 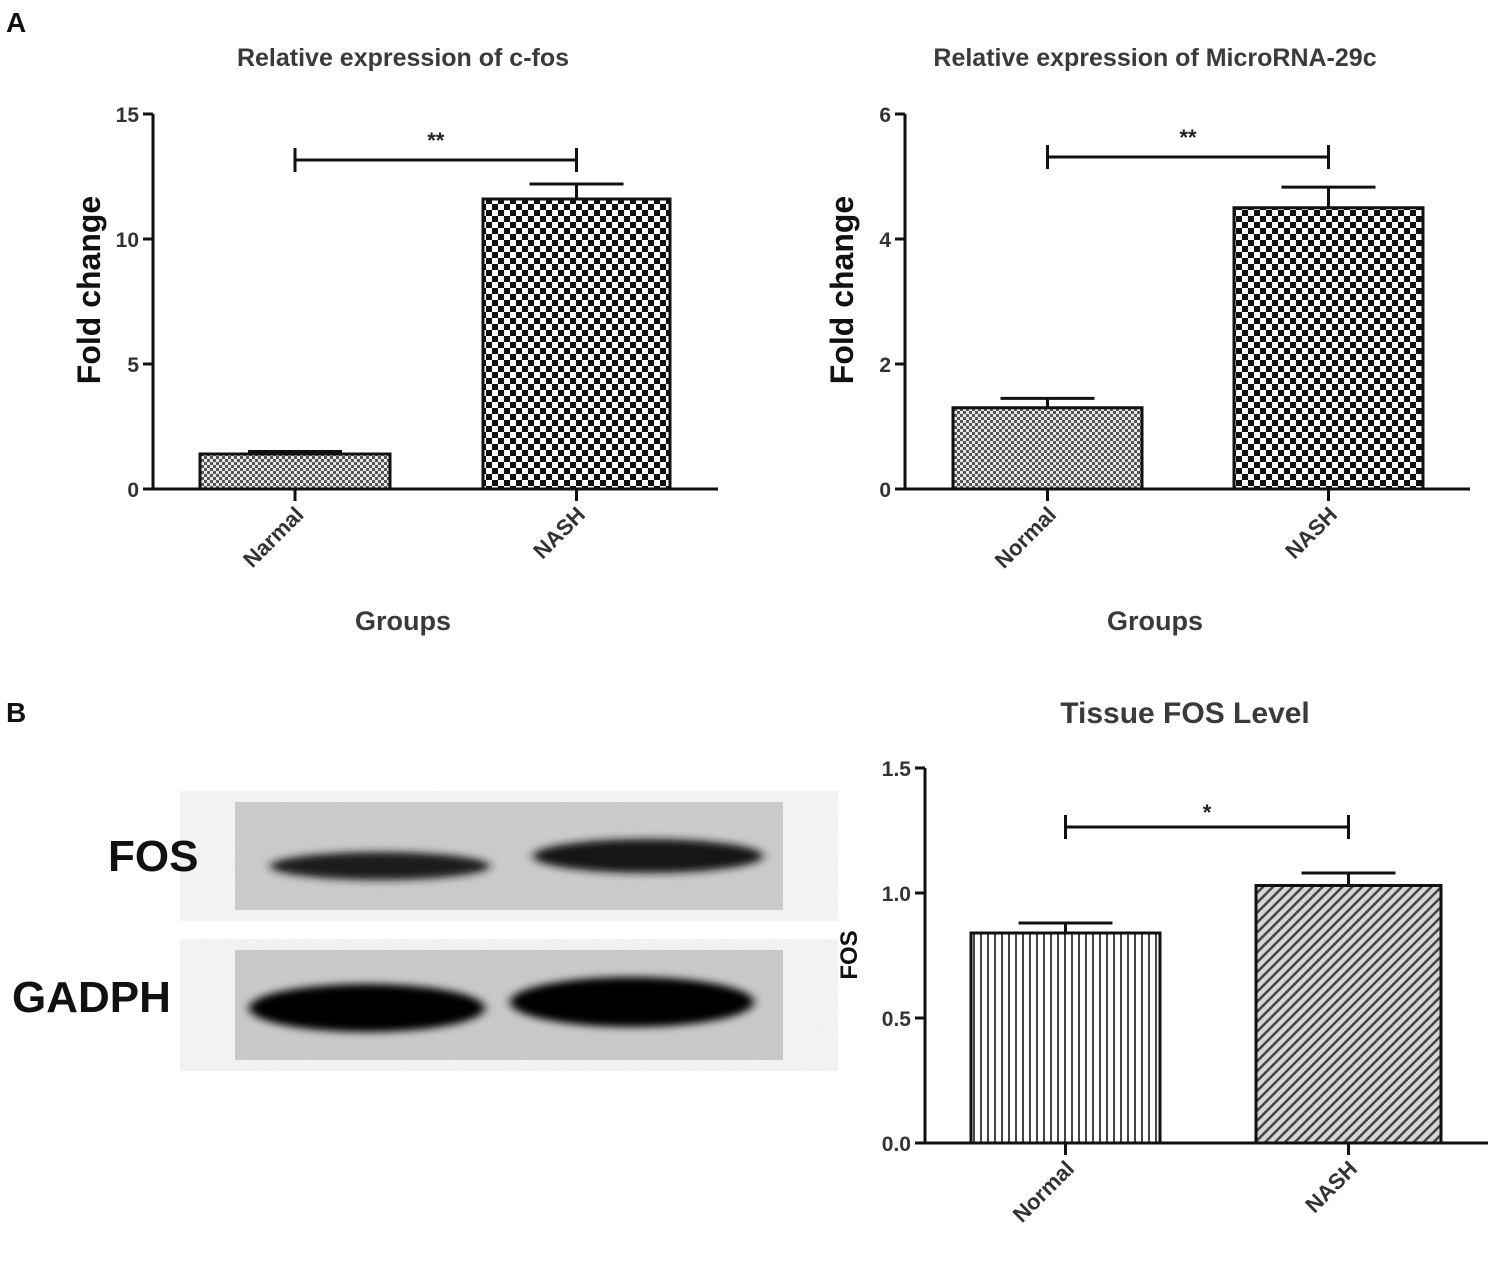 I want to click on band-fos-normal, so click(x=380, y=866).